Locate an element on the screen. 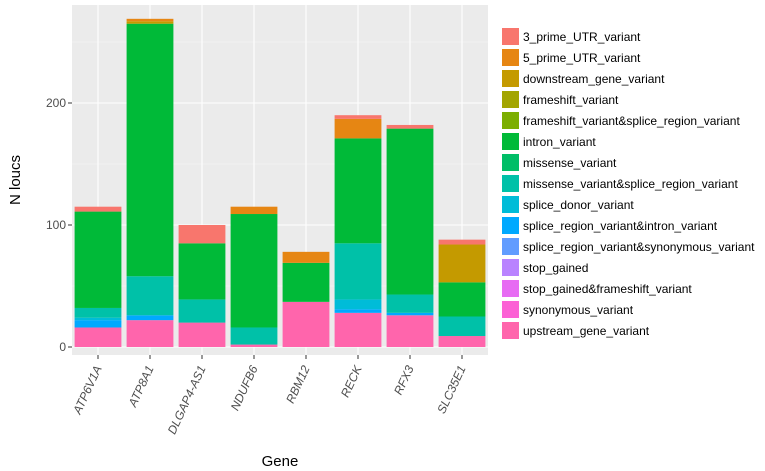  y-axis-title: N loucs is located at coordinates (15, 180).